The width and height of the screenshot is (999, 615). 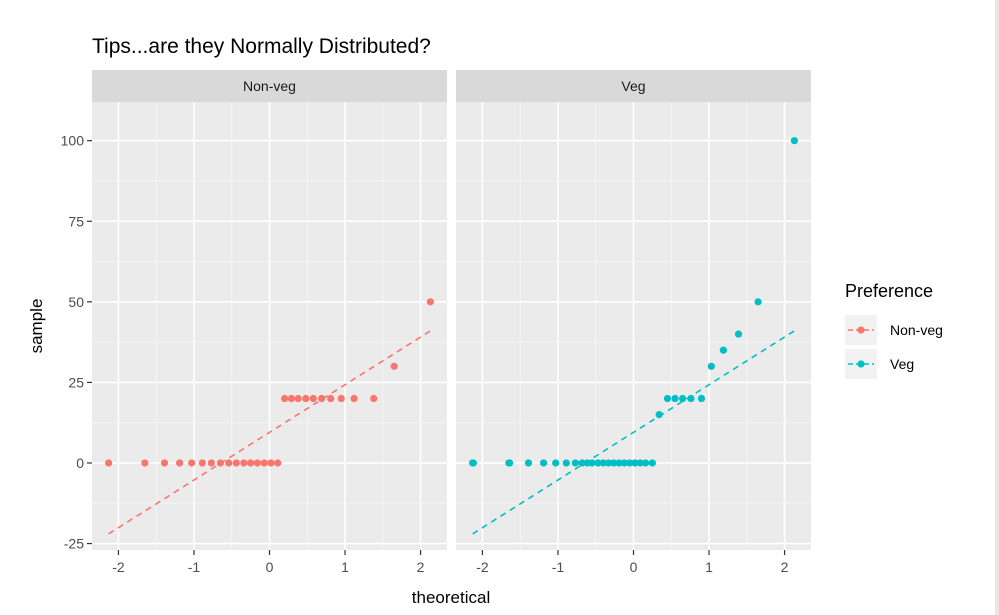 I want to click on y-axis: -25 0 25 50 75 100, so click(x=76, y=342).